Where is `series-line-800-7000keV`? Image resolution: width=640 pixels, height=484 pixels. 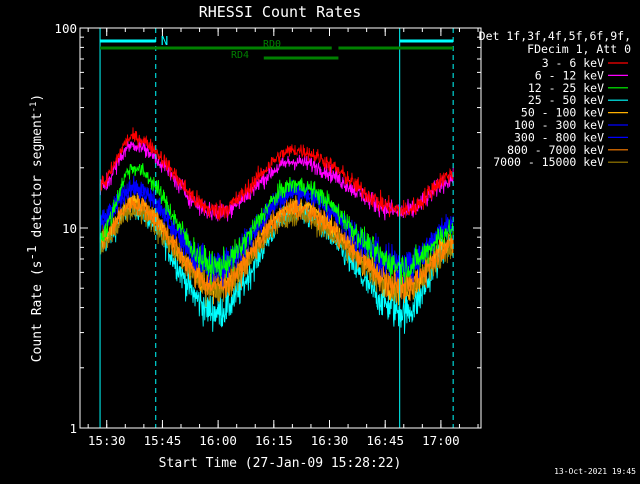
series-line-800-7000keV is located at coordinates (276, 249).